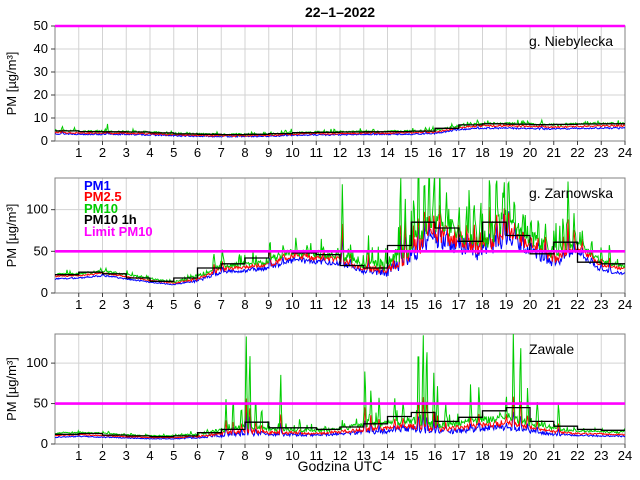 The height and width of the screenshot is (480, 640). What do you see at coordinates (110, 220) in the screenshot?
I see `legend-item-pm10-1h: PM10 1h` at bounding box center [110, 220].